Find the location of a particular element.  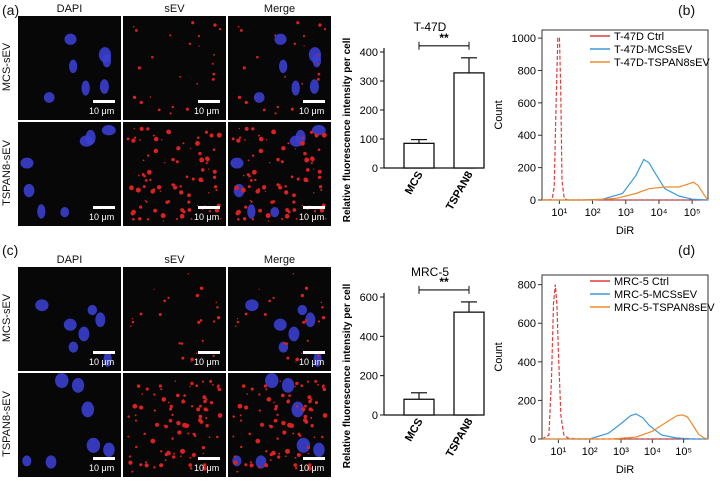

legend-label: MRC-5-TSPAN8sEV is located at coordinates (664, 308).